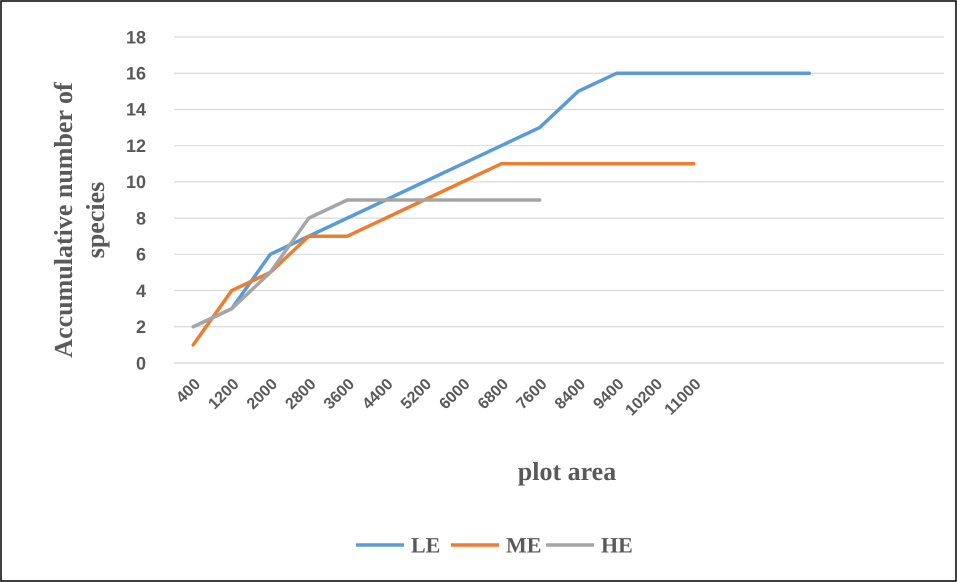 Image resolution: width=957 pixels, height=582 pixels. What do you see at coordinates (141, 363) in the screenshot?
I see `y-tick-label: 0` at bounding box center [141, 363].